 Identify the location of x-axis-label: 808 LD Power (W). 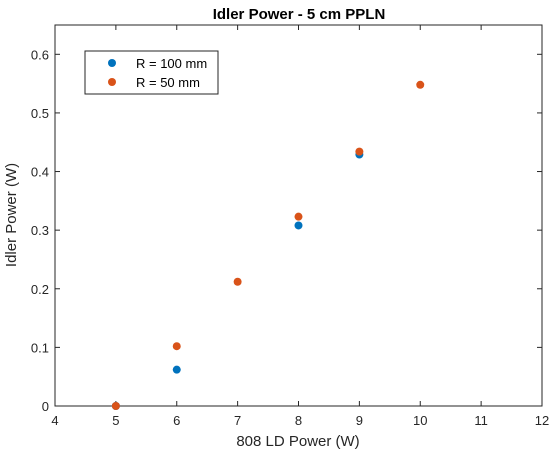
(297, 441).